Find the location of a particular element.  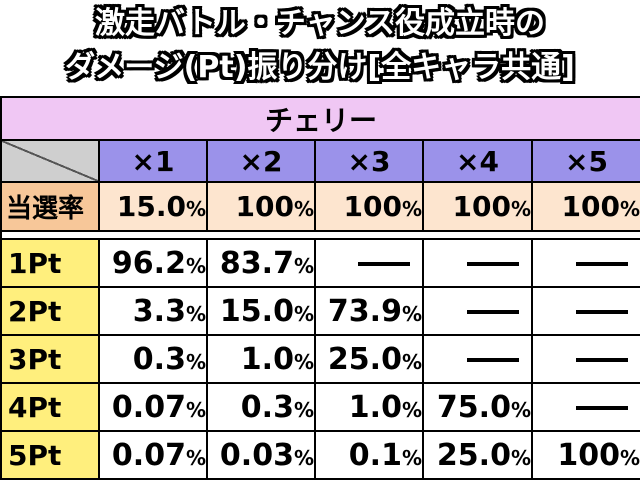

win-rate-row: 当選率 15.0% 100% 100% 100% 100% is located at coordinates (320, 206).